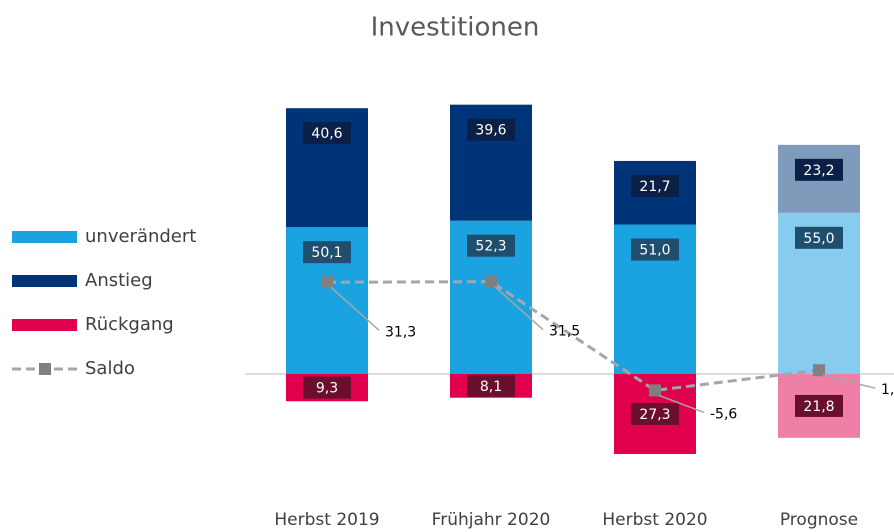  Describe the element at coordinates (819, 520) in the screenshot. I see `x-tick-label: Prognose` at that location.